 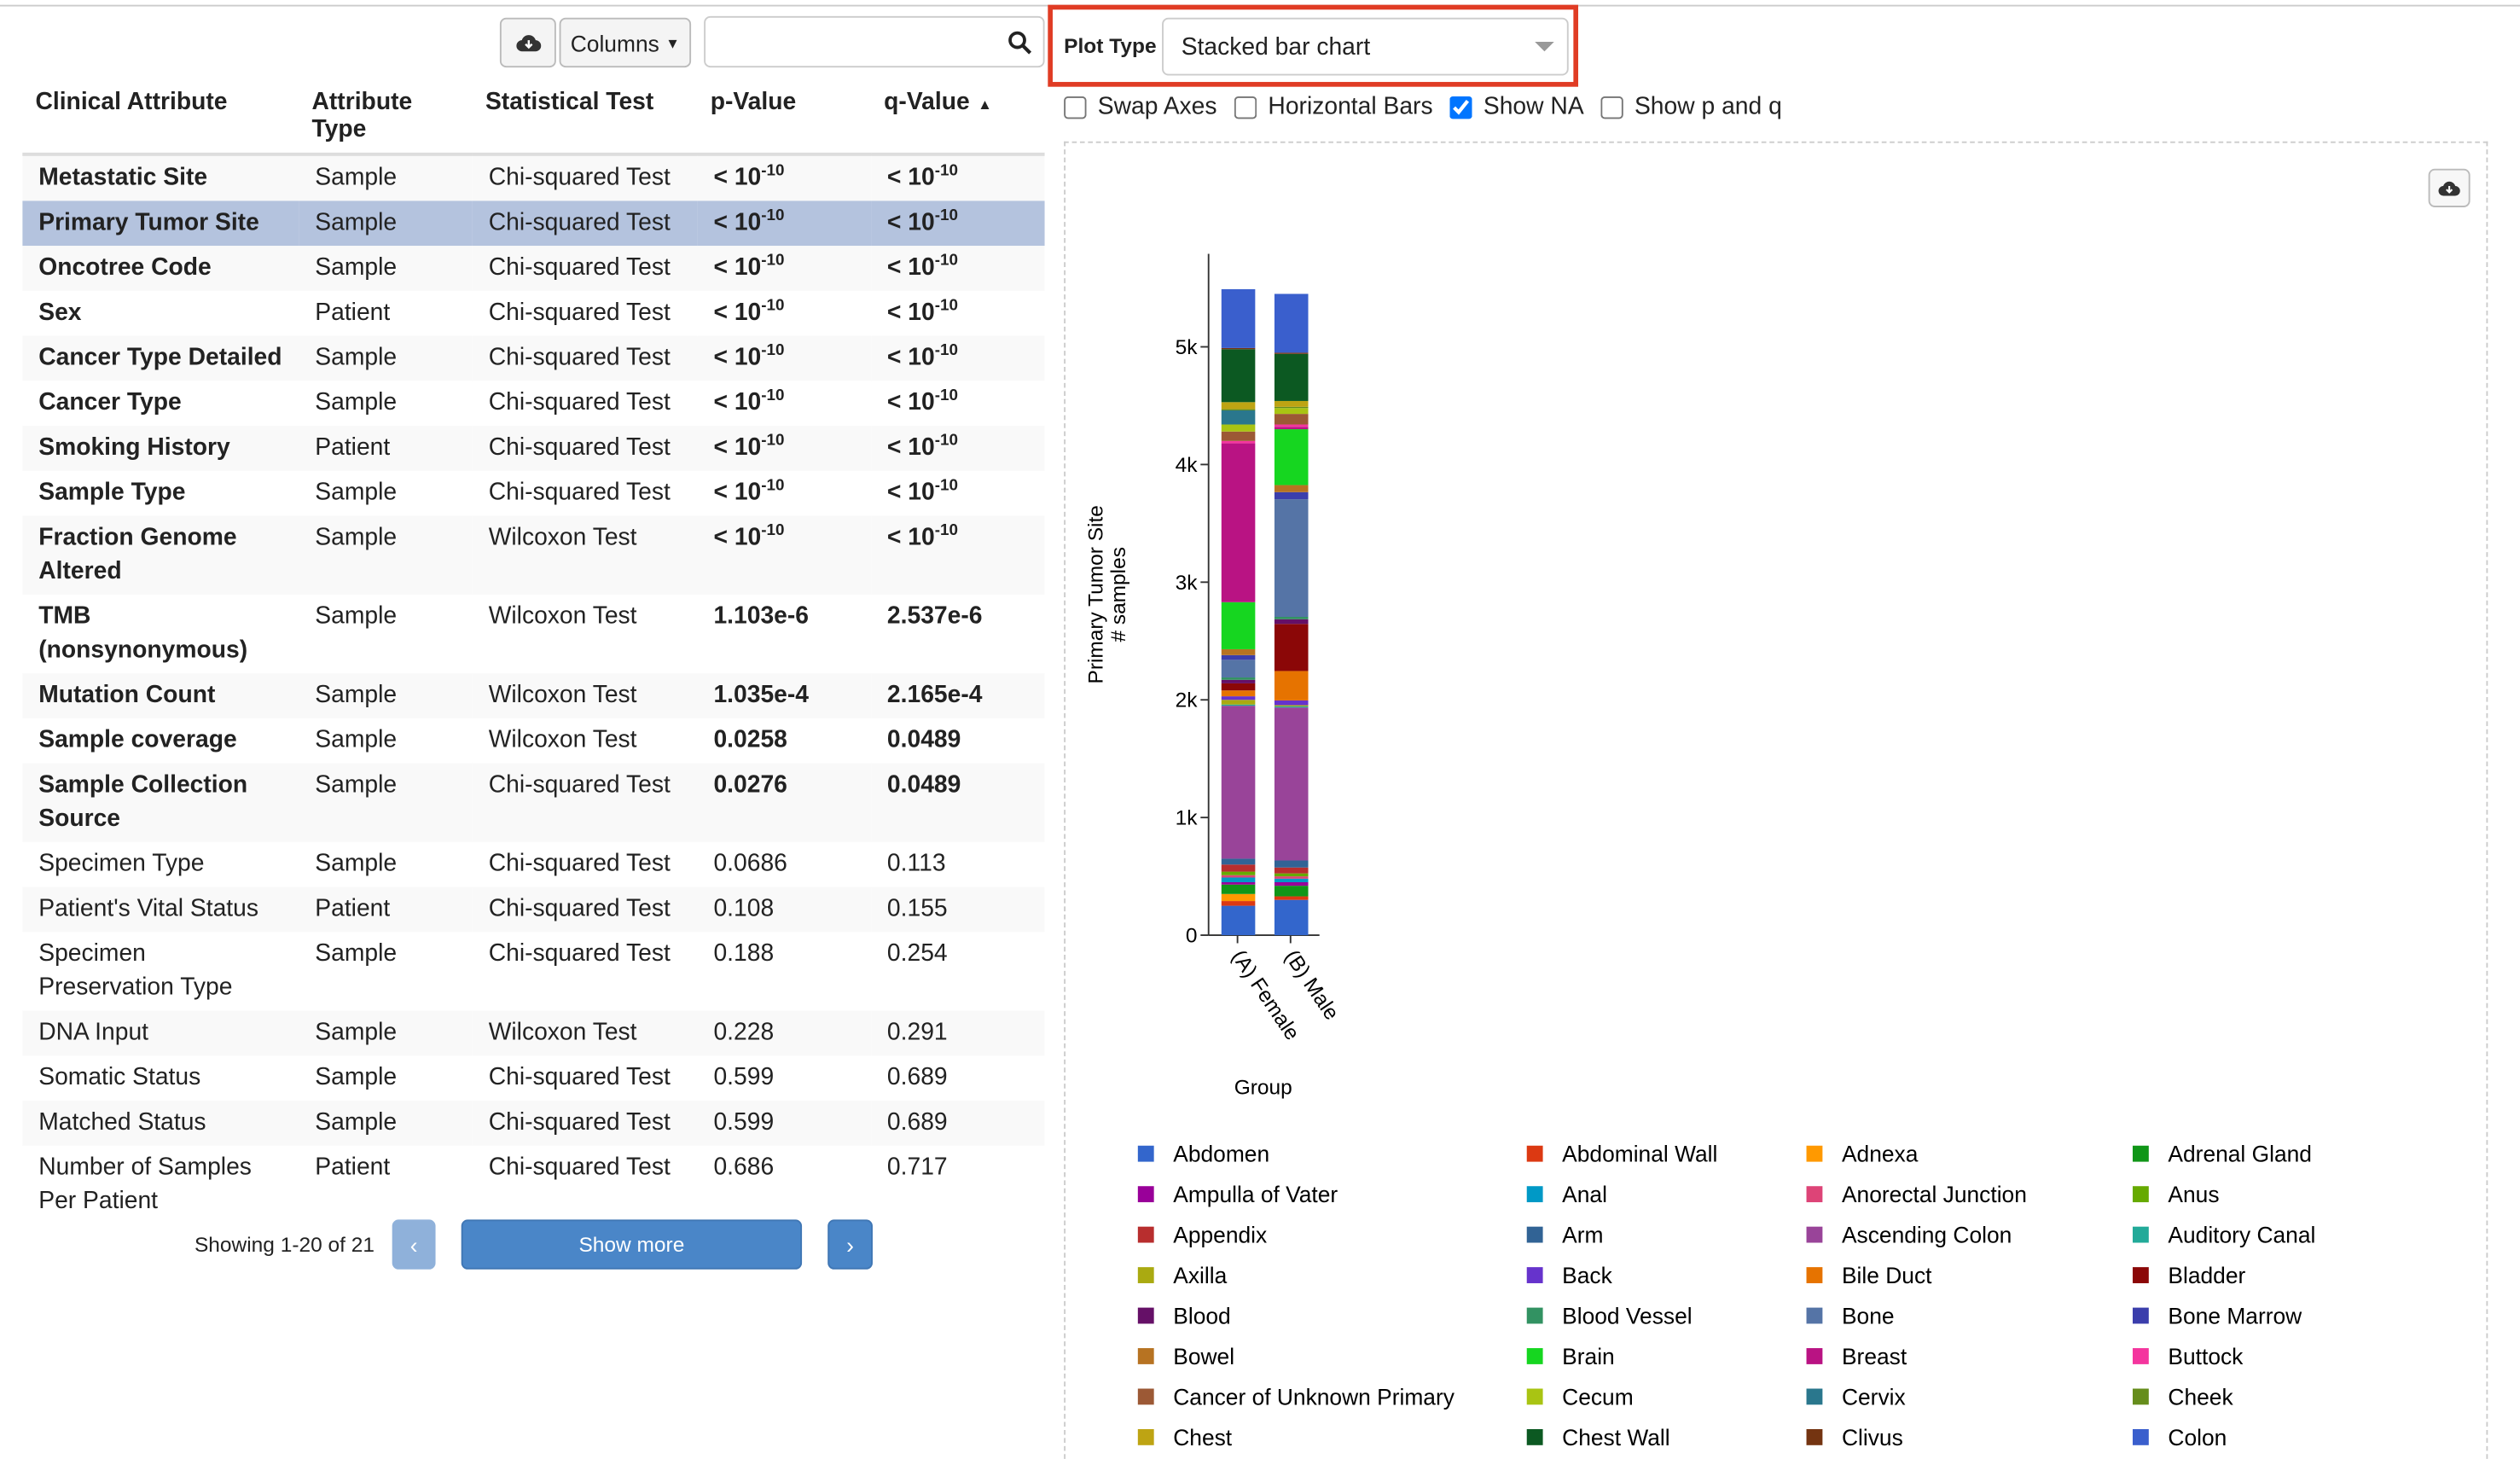 What do you see at coordinates (1192, 936) in the screenshot?
I see `y-tick-label: 0` at bounding box center [1192, 936].